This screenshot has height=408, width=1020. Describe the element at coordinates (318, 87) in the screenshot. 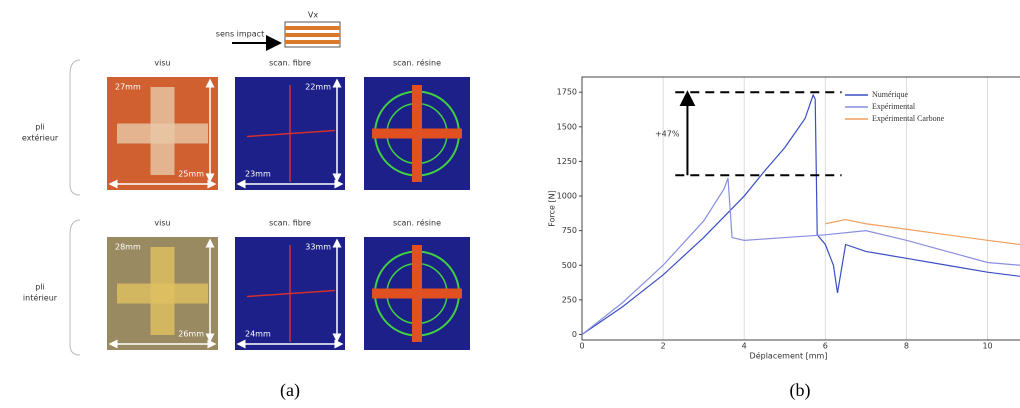

I see `dimension: 22mm` at that location.